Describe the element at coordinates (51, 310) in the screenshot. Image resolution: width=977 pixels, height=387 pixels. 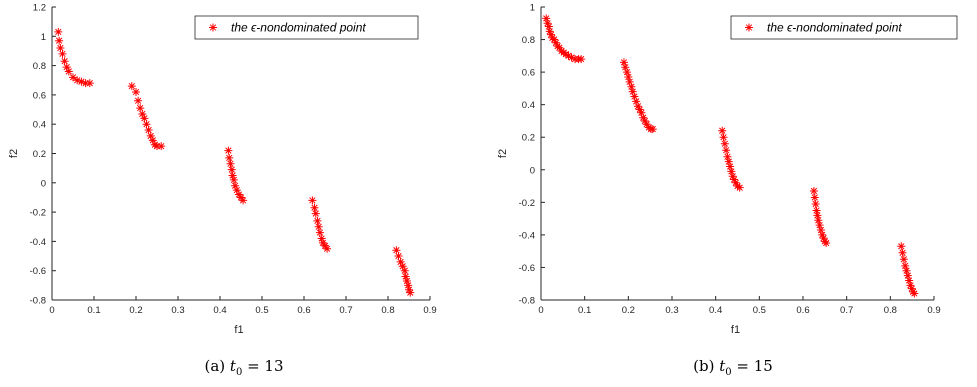
I see `x-tick-label: 0` at that location.